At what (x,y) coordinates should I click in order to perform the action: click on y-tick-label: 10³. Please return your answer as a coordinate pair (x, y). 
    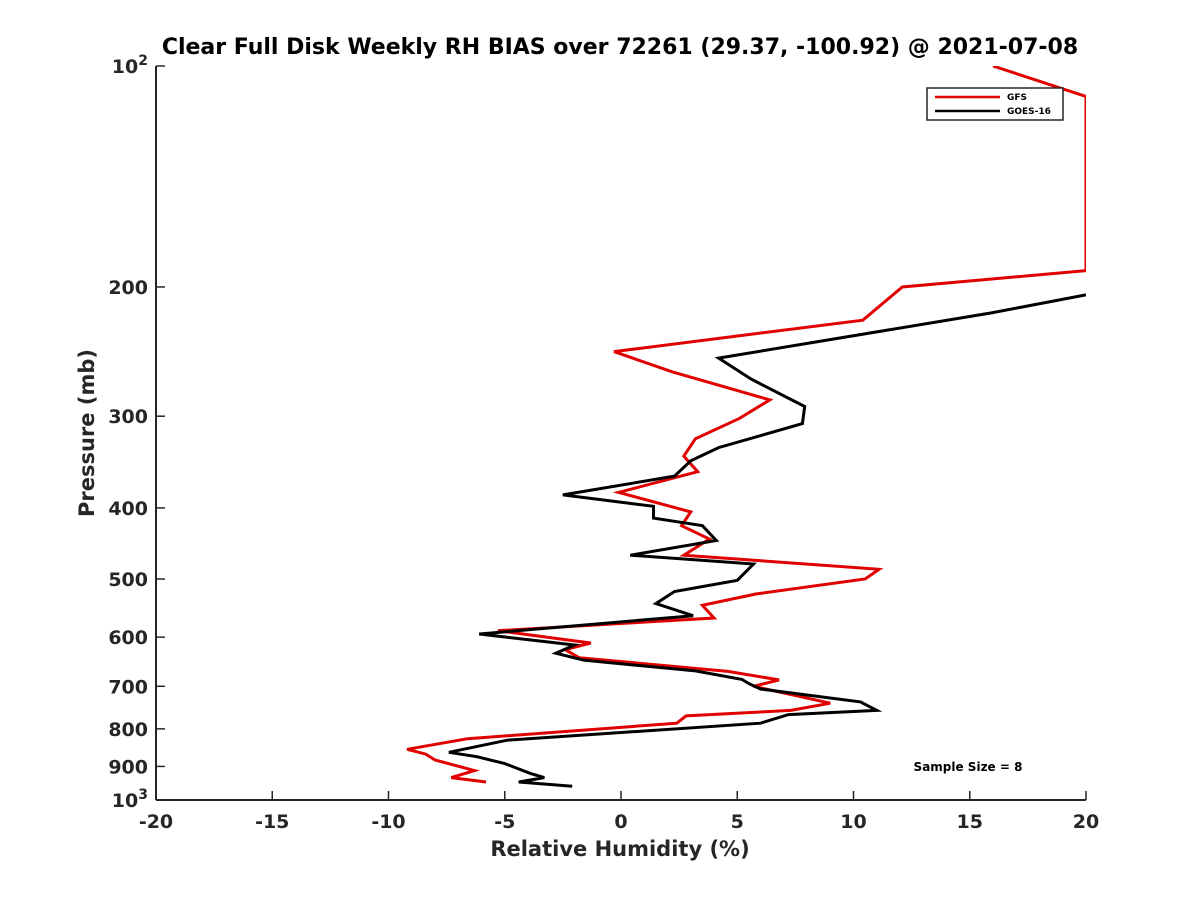
    Looking at the image, I should click on (130, 799).